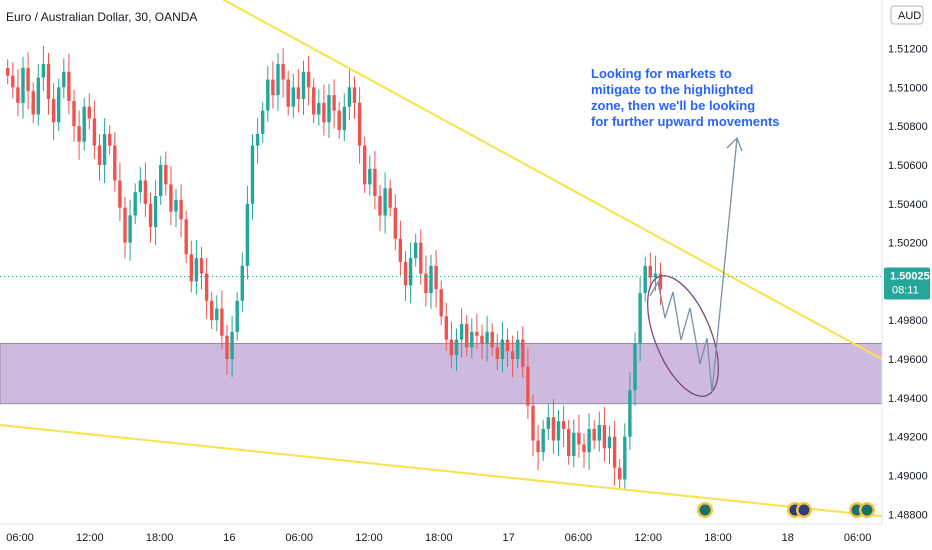 The width and height of the screenshot is (932, 550). What do you see at coordinates (693, 265) in the screenshot?
I see `projected-zigzag-path` at bounding box center [693, 265].